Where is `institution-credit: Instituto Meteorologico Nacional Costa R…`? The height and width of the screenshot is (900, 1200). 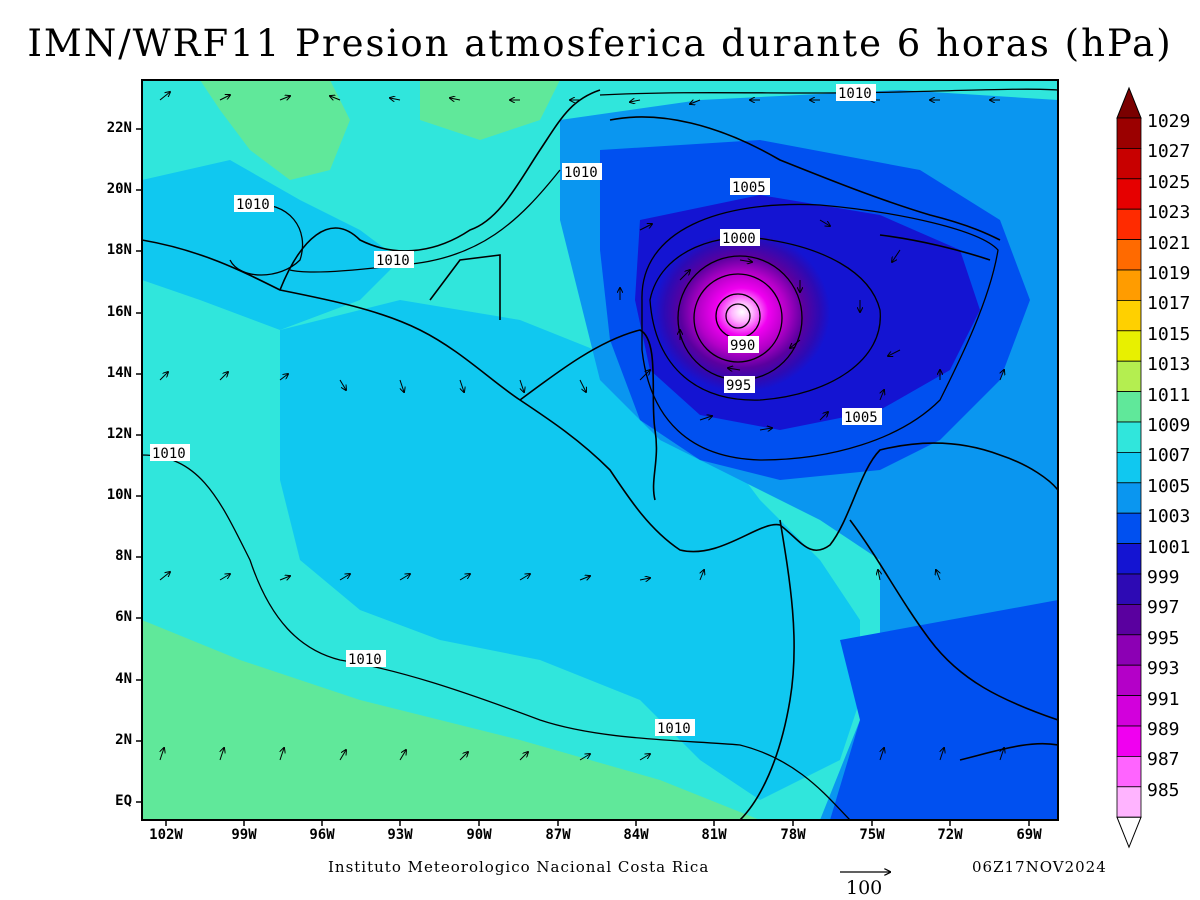
institution-credit: Instituto Meteorologico Nacional Costa R… is located at coordinates (519, 867).